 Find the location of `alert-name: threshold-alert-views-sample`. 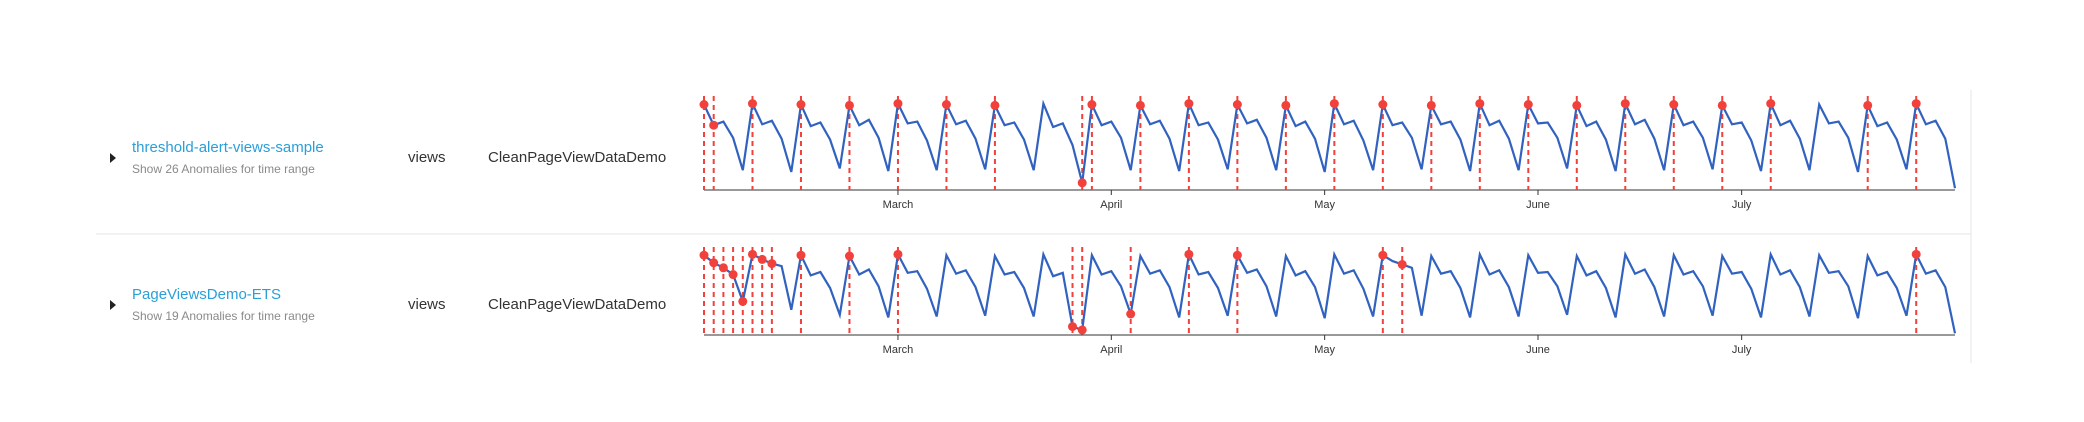

alert-name: threshold-alert-views-sample is located at coordinates (228, 147).